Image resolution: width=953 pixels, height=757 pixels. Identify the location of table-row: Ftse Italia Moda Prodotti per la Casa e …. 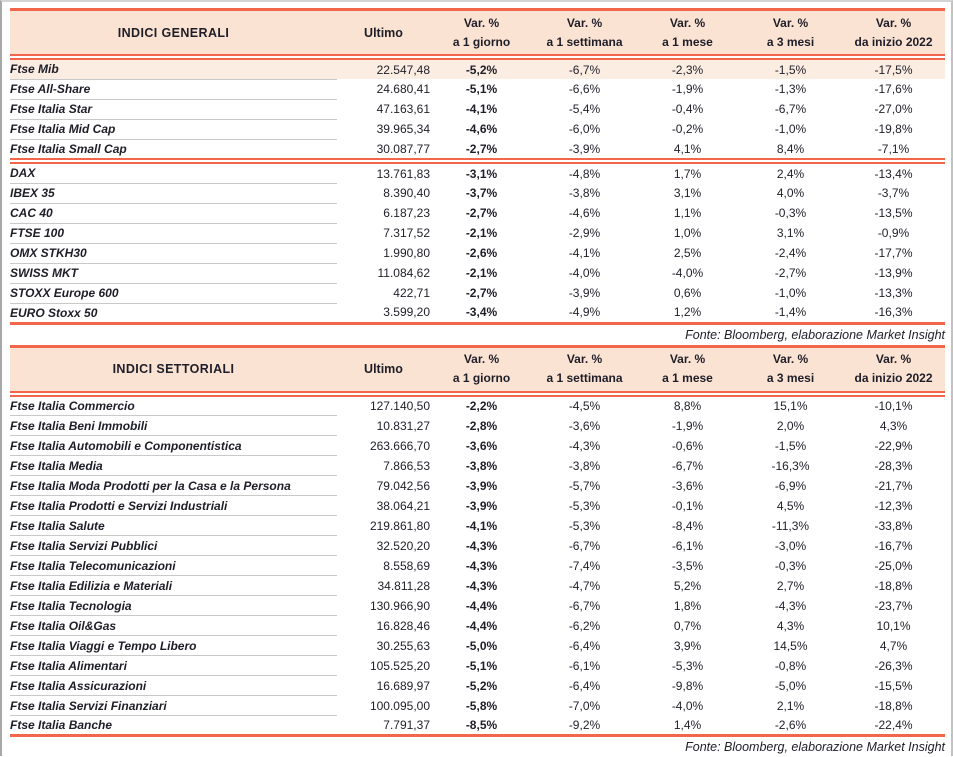
(477, 486).